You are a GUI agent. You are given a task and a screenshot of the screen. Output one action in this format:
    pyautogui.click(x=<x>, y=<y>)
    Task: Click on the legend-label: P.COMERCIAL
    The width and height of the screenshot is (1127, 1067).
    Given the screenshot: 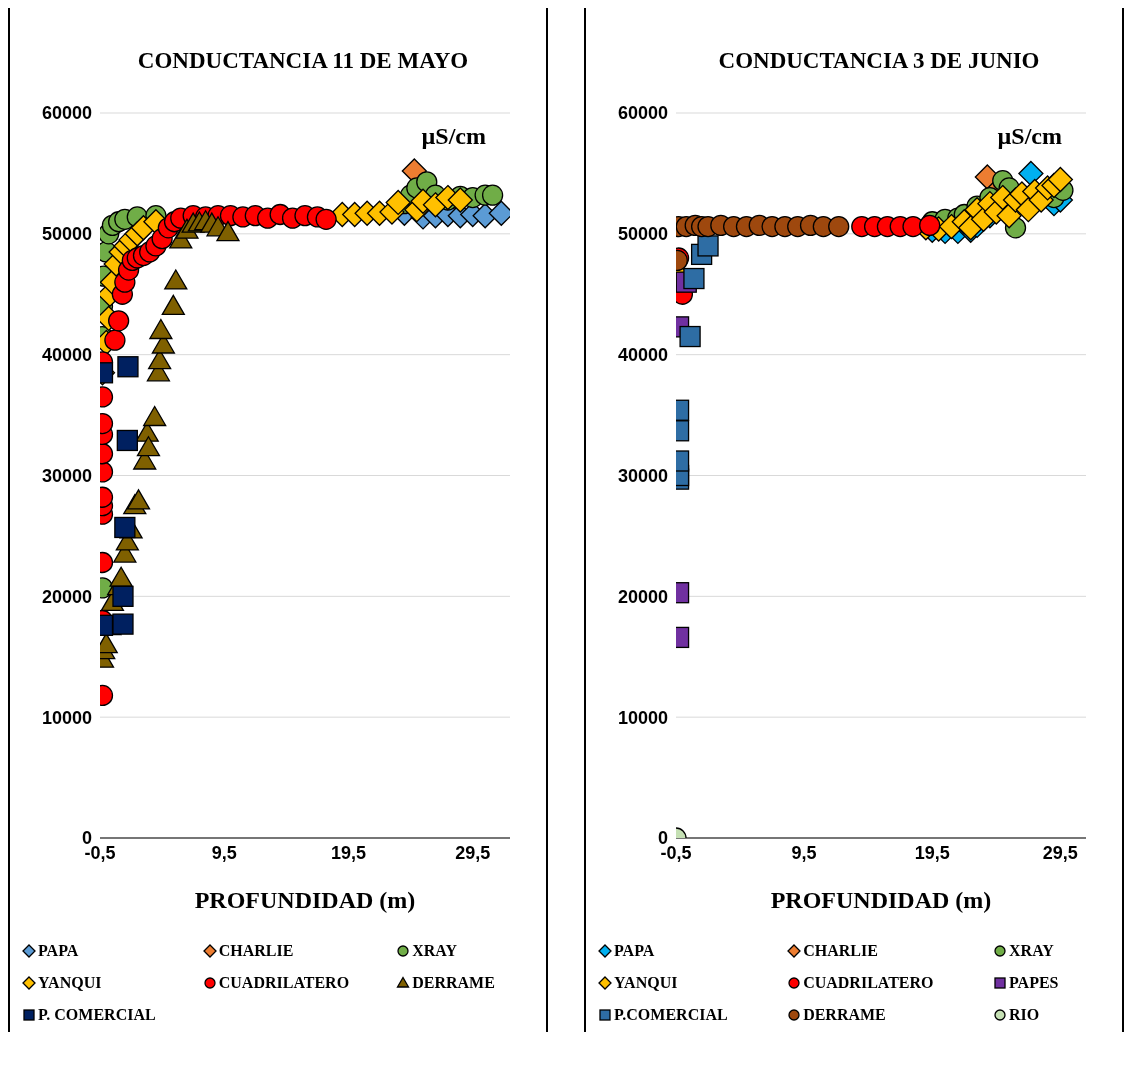 What is the action you would take?
    pyautogui.click(x=671, y=1015)
    